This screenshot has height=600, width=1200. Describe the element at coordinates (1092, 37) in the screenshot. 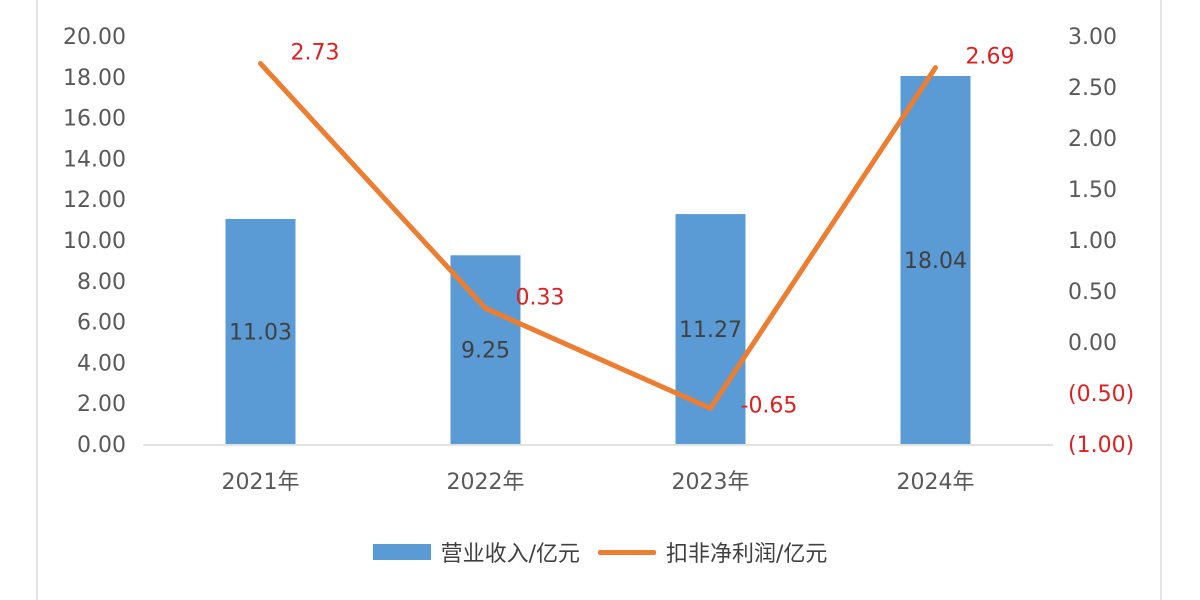

I see `right-tick-label: 3.00` at that location.